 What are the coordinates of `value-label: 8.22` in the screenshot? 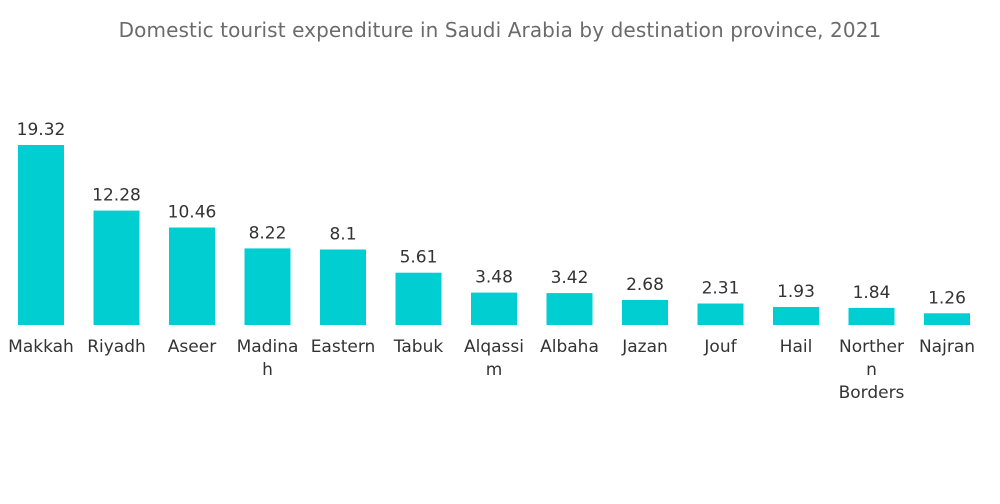 It's located at (268, 233).